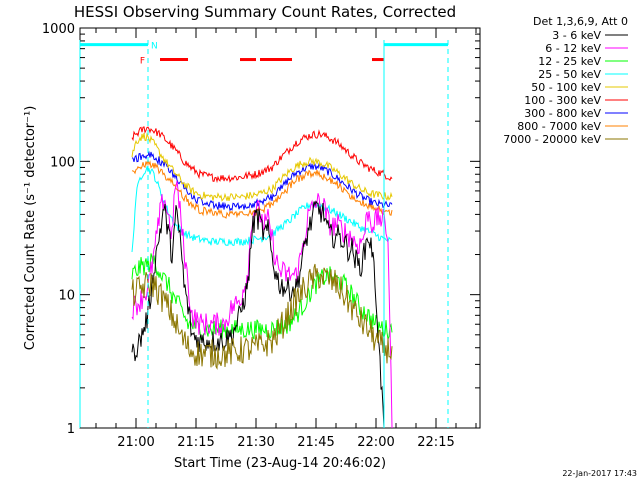  What do you see at coordinates (599, 473) in the screenshot?
I see `timestamp: 22-Jan-2017 17:43` at bounding box center [599, 473].